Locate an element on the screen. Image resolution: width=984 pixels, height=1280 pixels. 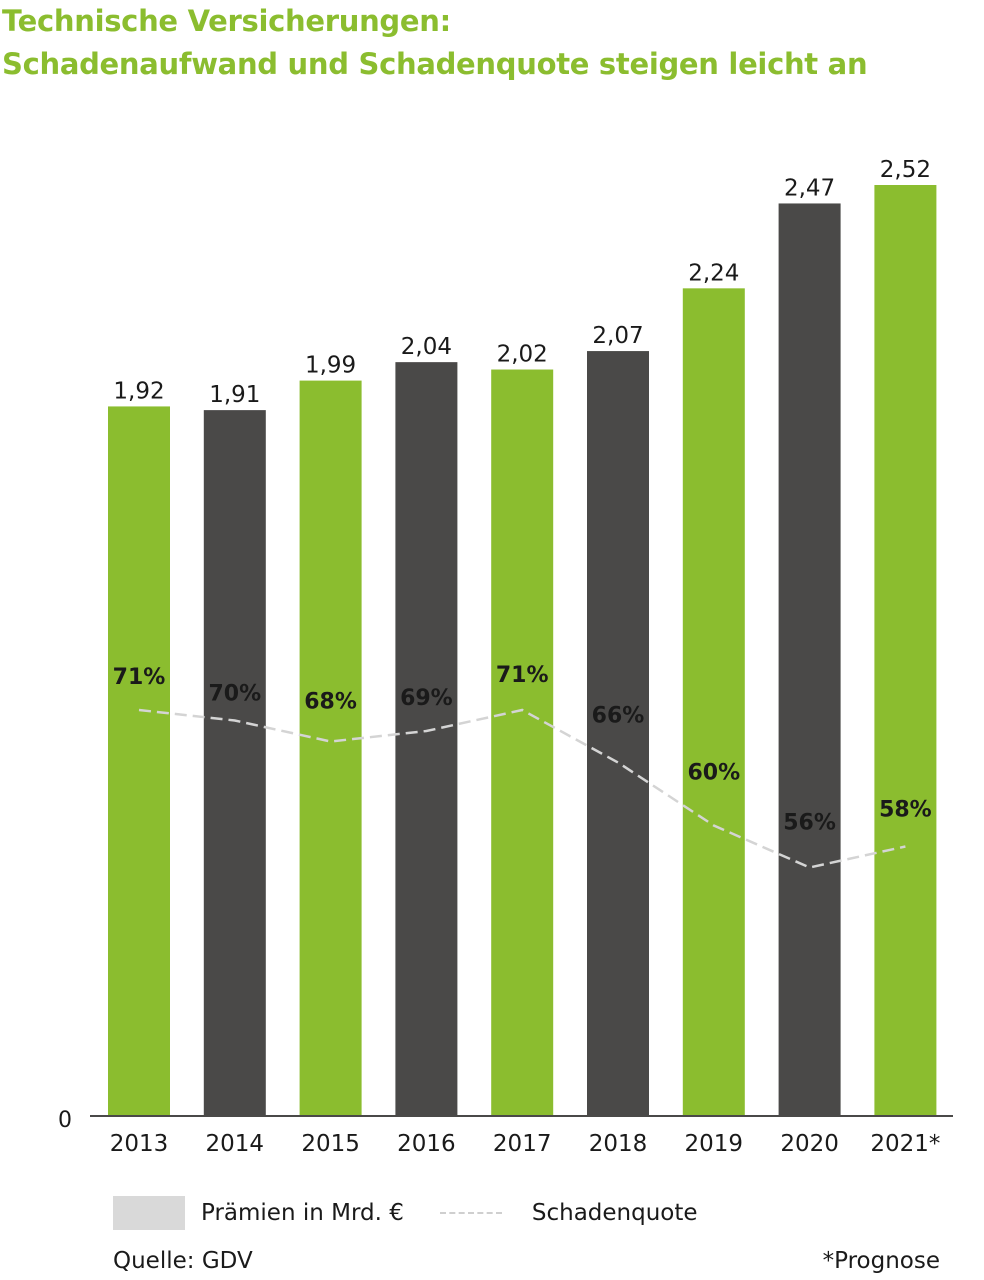
source-note: Quelle: GDV is located at coordinates (183, 1261).